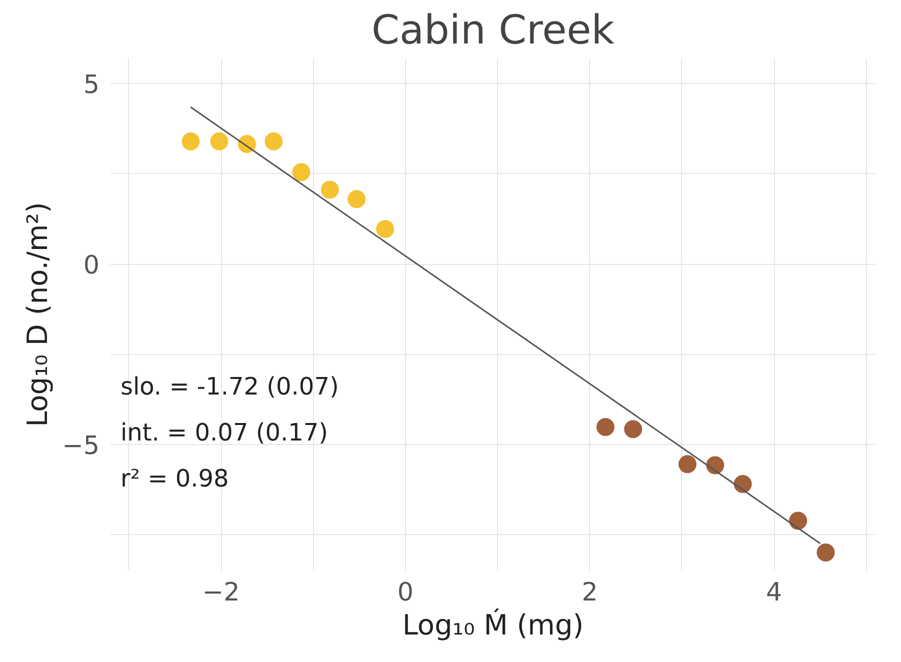 This screenshot has width=901, height=662. I want to click on x-tick-label: 4, so click(774, 591).